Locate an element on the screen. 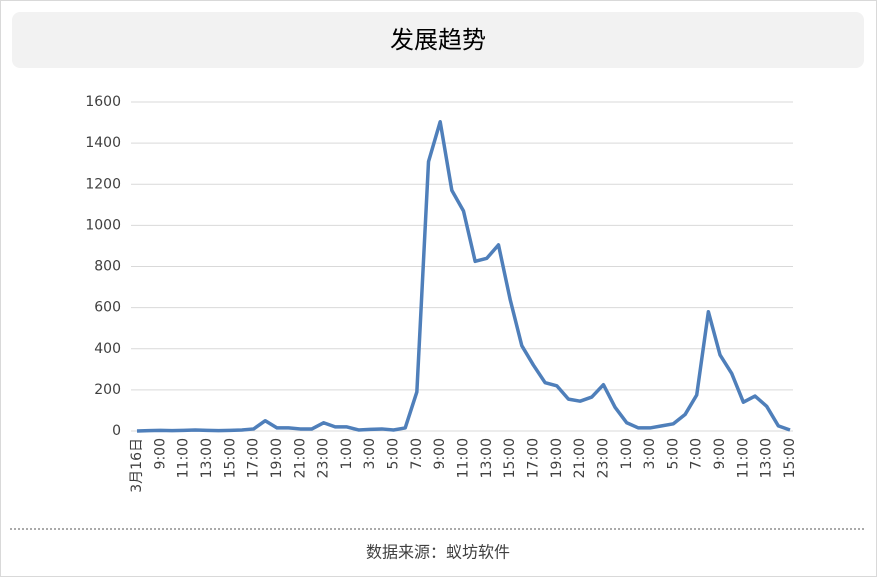 Image resolution: width=877 pixels, height=581 pixels. y-tick-label: 0 is located at coordinates (116, 431).